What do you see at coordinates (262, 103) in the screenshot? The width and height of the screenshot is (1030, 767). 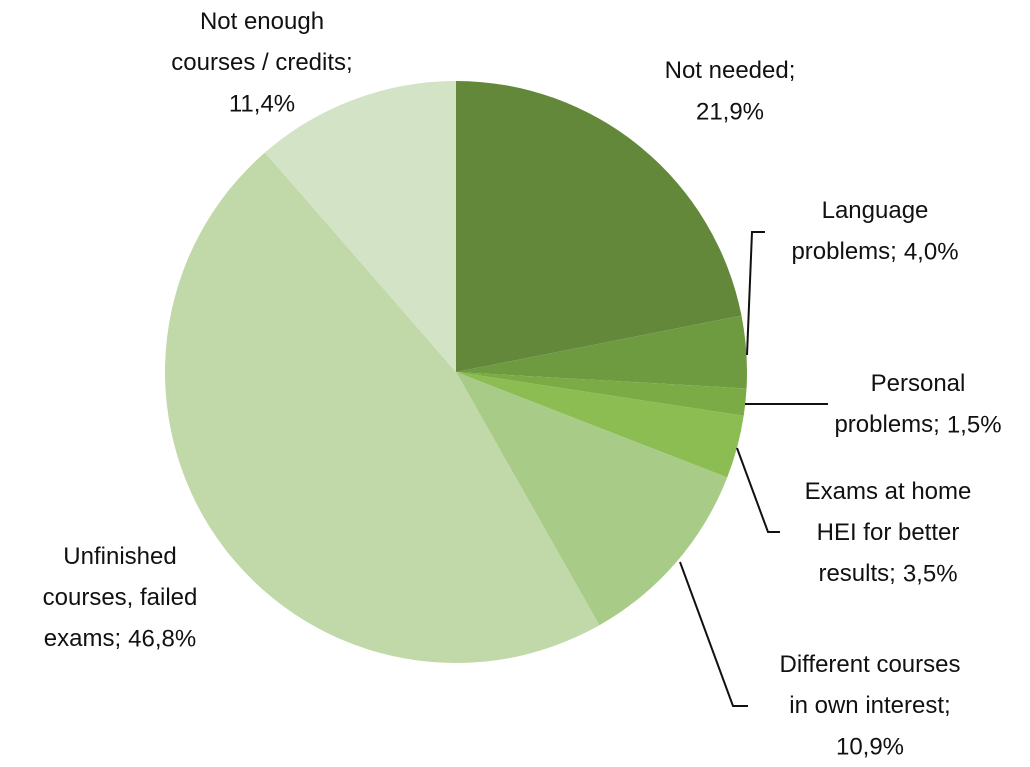 I see `value-label: 11,4%` at bounding box center [262, 103].